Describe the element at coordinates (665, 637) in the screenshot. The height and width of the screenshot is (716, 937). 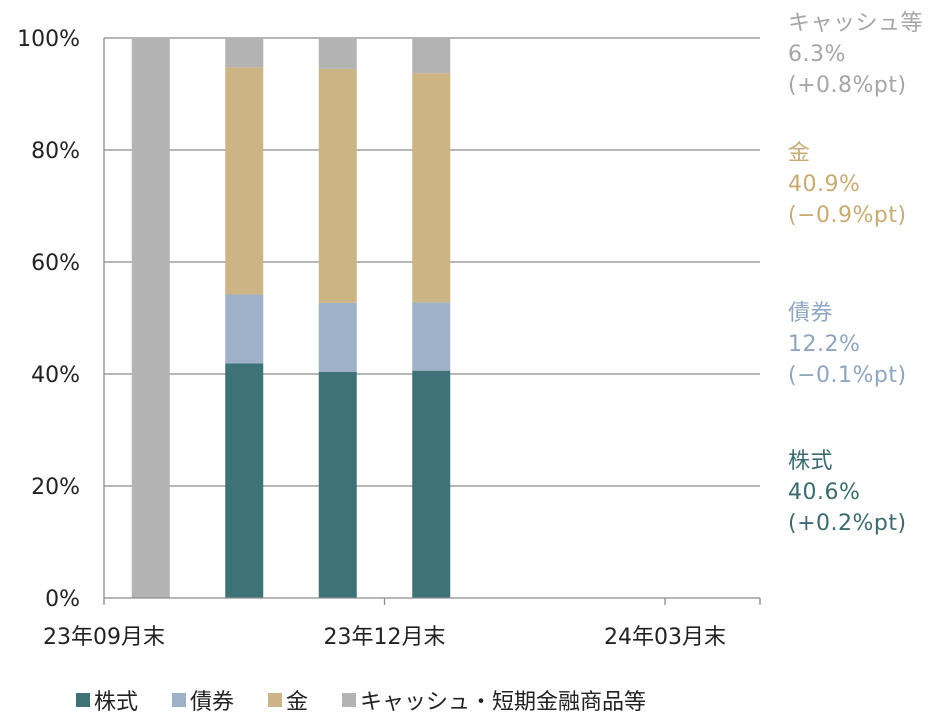
I see `x-tick-label: 24年03月末` at that location.